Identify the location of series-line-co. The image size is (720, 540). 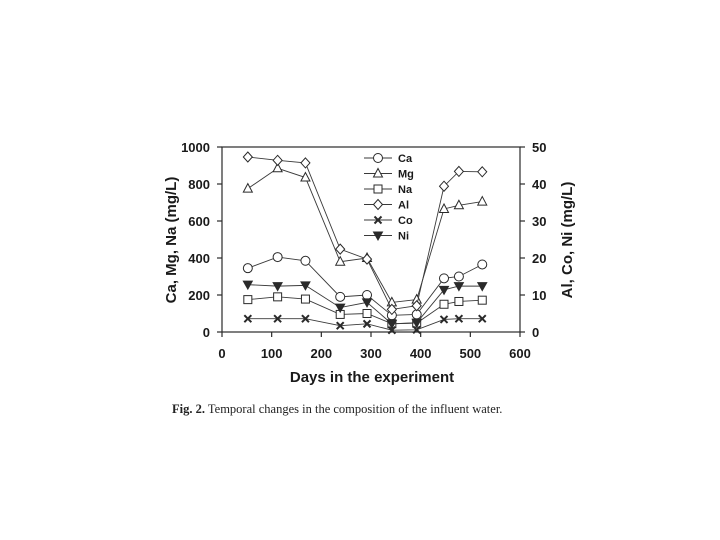
(365, 324).